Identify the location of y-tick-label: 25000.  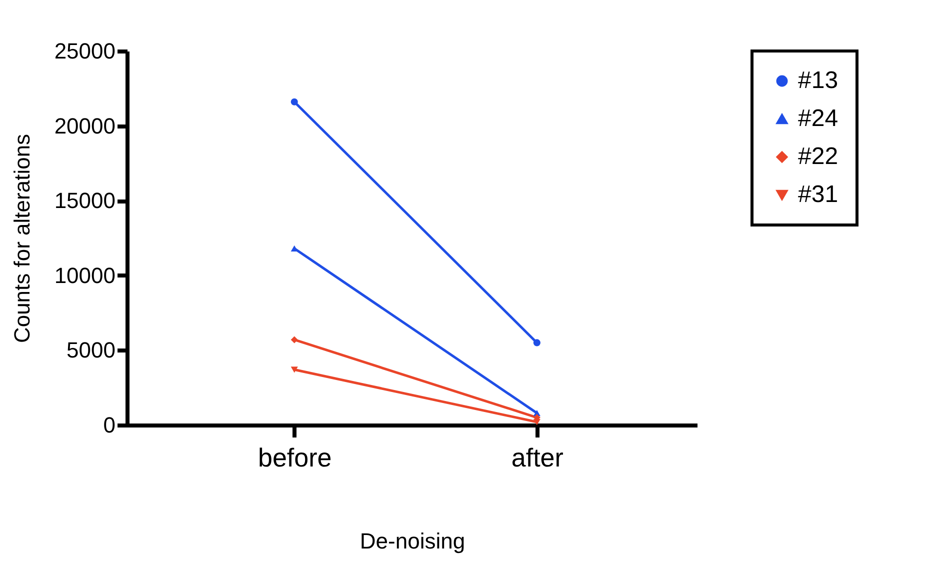
(85, 51).